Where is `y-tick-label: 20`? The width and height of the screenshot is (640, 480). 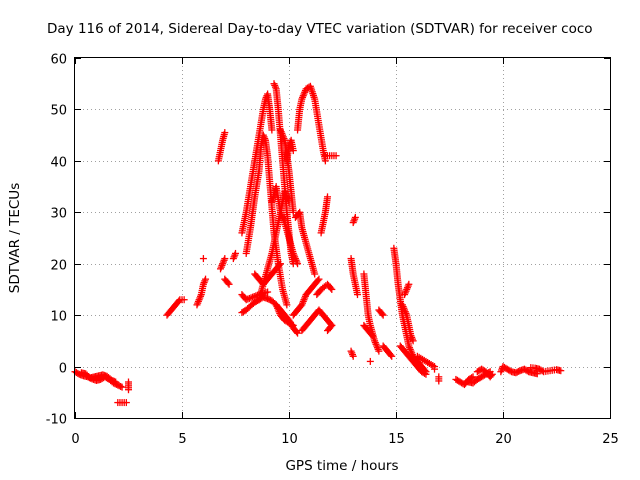
y-tick-label: 20 is located at coordinates (58, 266).